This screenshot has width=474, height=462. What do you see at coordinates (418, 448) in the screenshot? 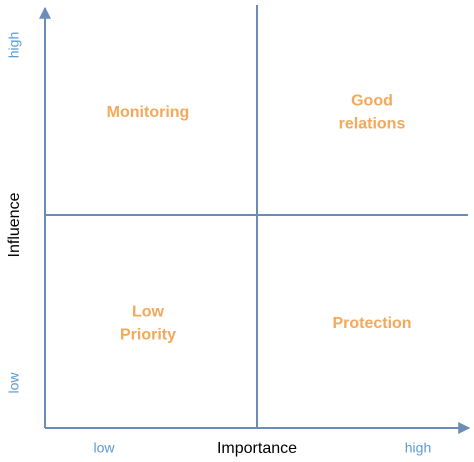
I see `x-high-label: high` at bounding box center [418, 448].